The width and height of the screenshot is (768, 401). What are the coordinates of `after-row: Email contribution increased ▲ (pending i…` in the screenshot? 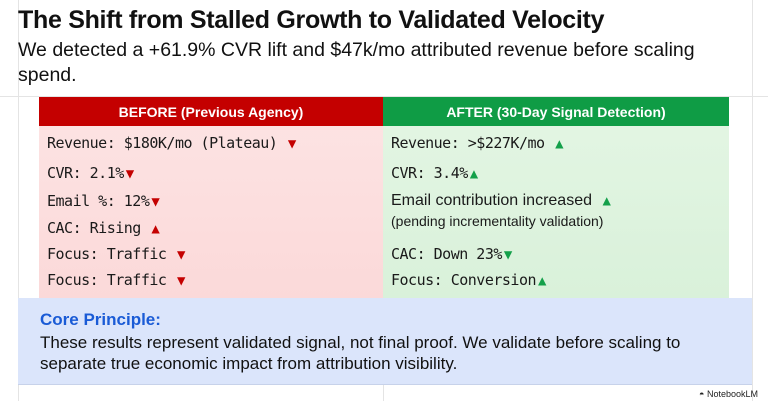 It's located at (501, 210).